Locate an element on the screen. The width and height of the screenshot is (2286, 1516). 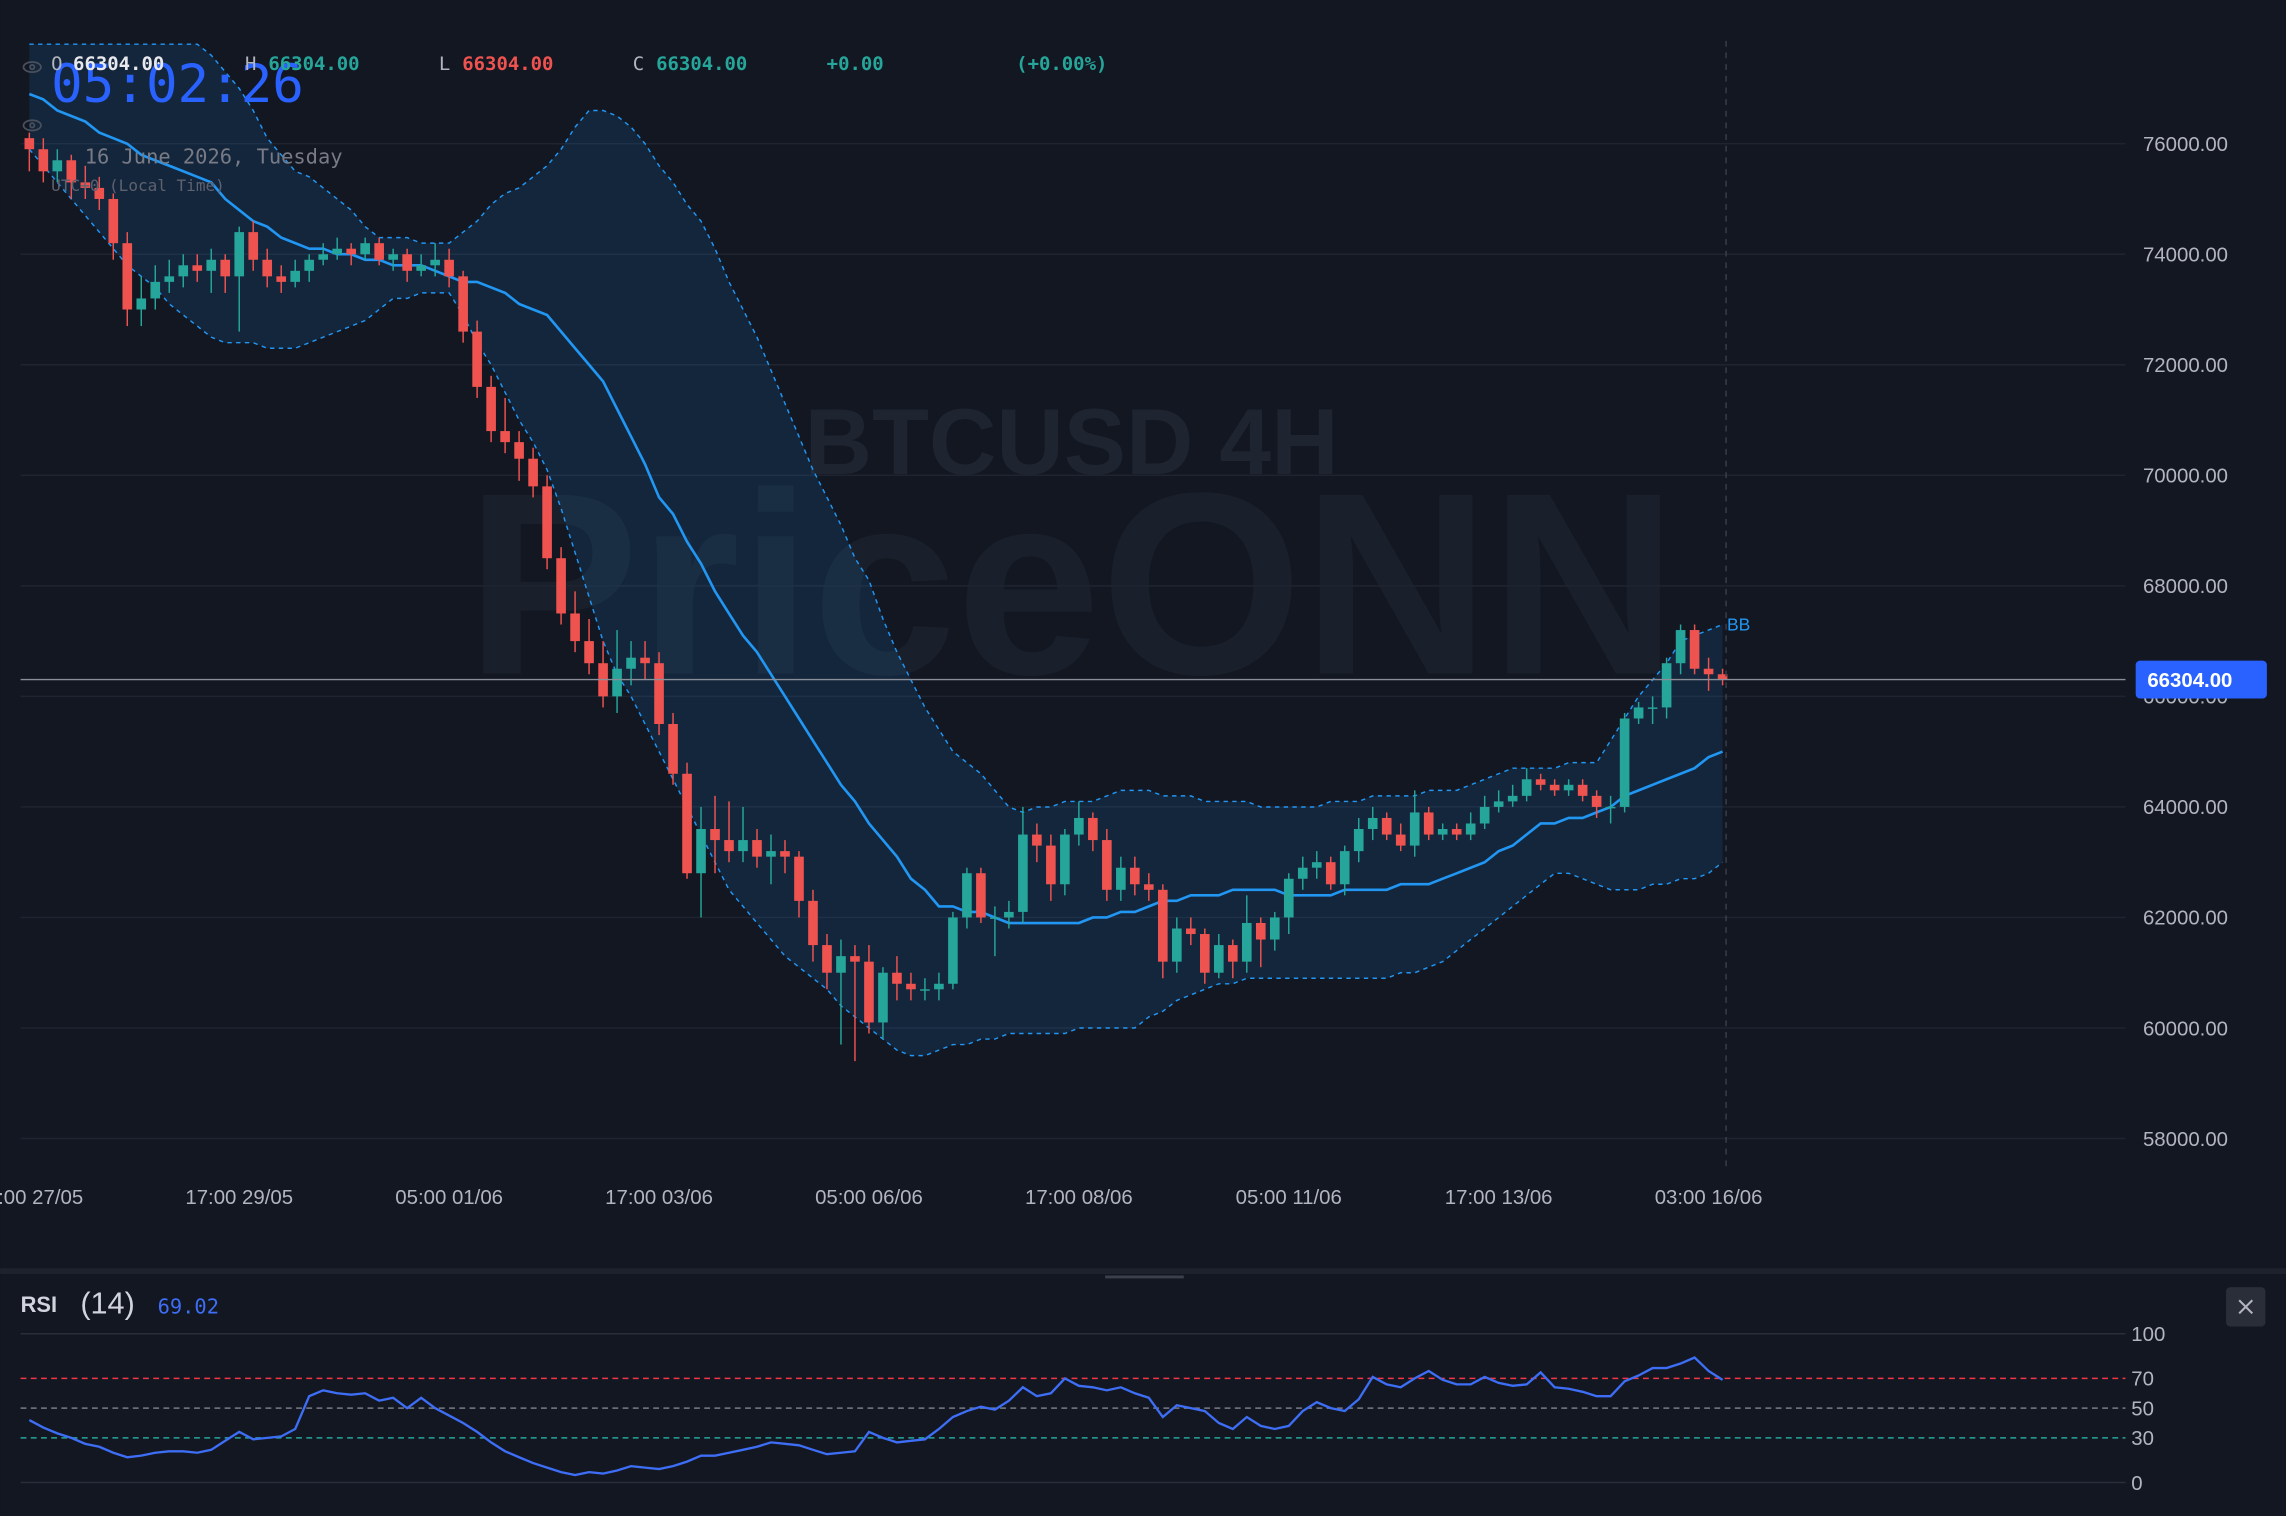
y-tick-label: 64000.00 is located at coordinates (2185, 808).